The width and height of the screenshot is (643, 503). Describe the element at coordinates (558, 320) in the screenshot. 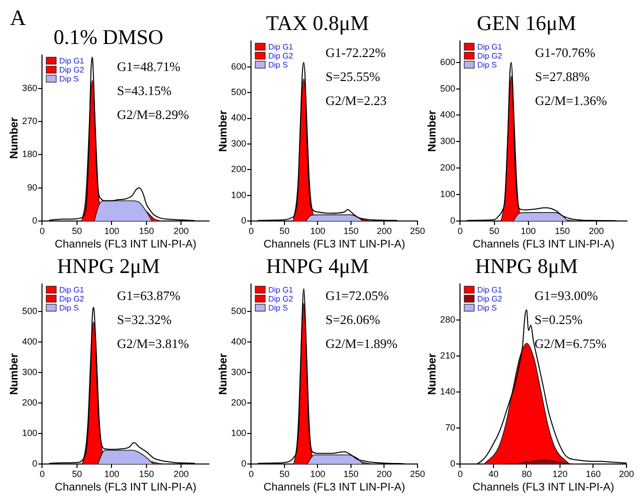

I see `annotation: S=0.25%` at that location.